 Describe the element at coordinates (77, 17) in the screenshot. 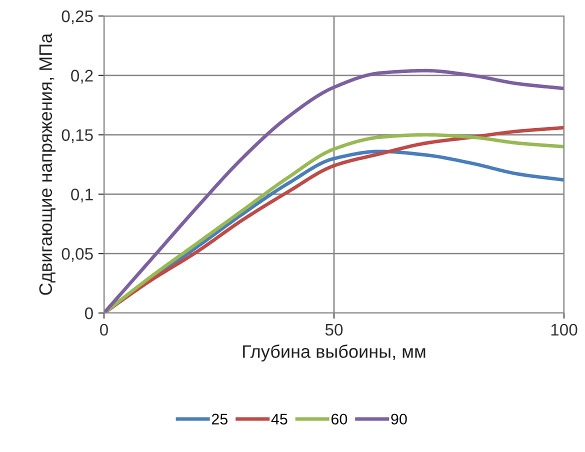

I see `y-tick-label: 0,25` at that location.